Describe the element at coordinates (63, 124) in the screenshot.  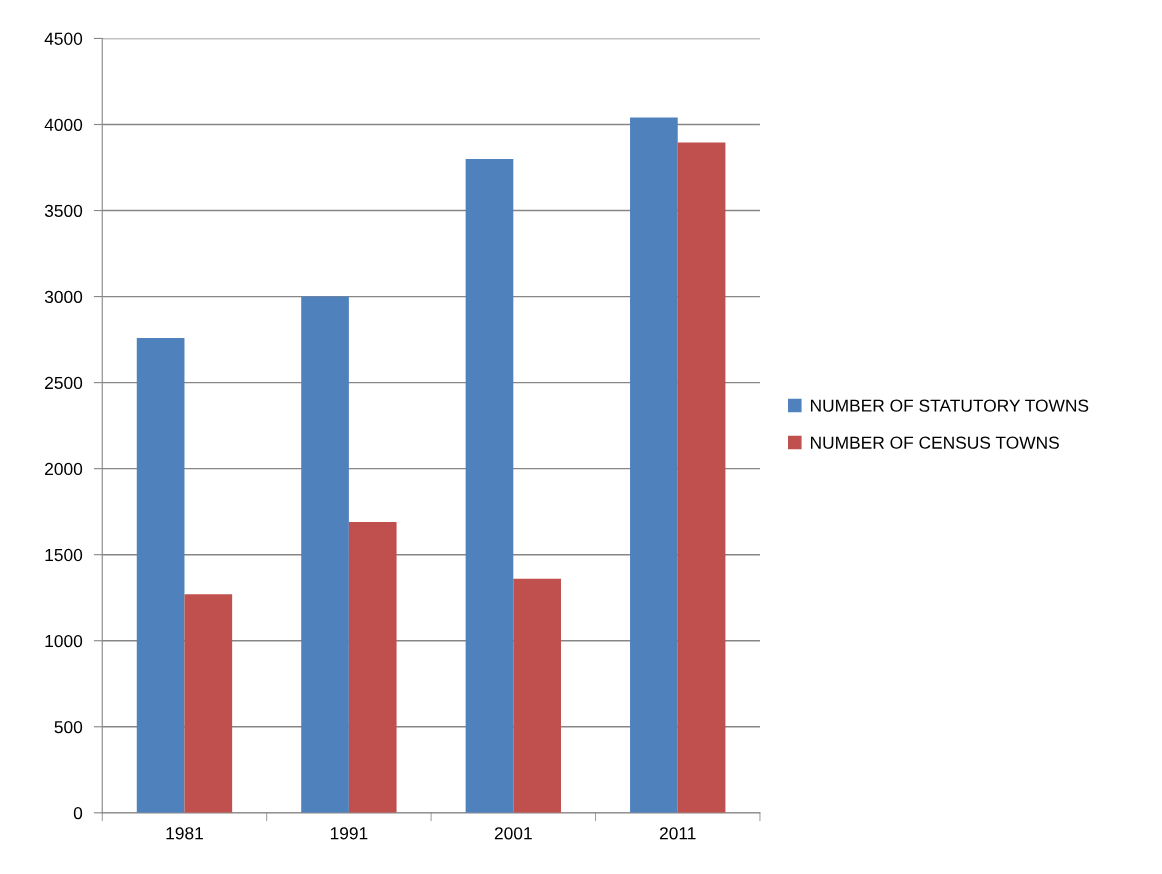
I see `y-tick-label: 4000` at that location.